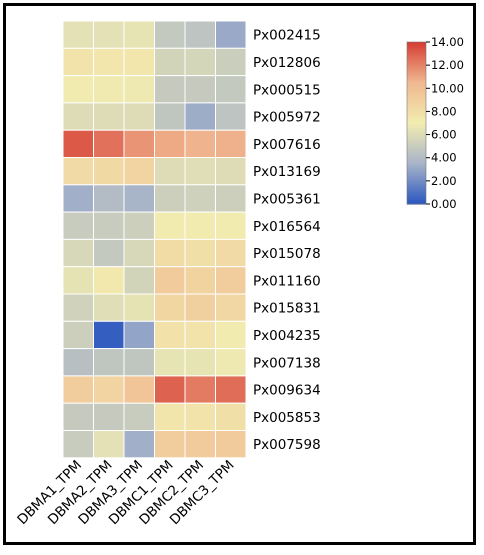  What do you see at coordinates (287, 199) in the screenshot?
I see `row-label: Px005361` at bounding box center [287, 199].